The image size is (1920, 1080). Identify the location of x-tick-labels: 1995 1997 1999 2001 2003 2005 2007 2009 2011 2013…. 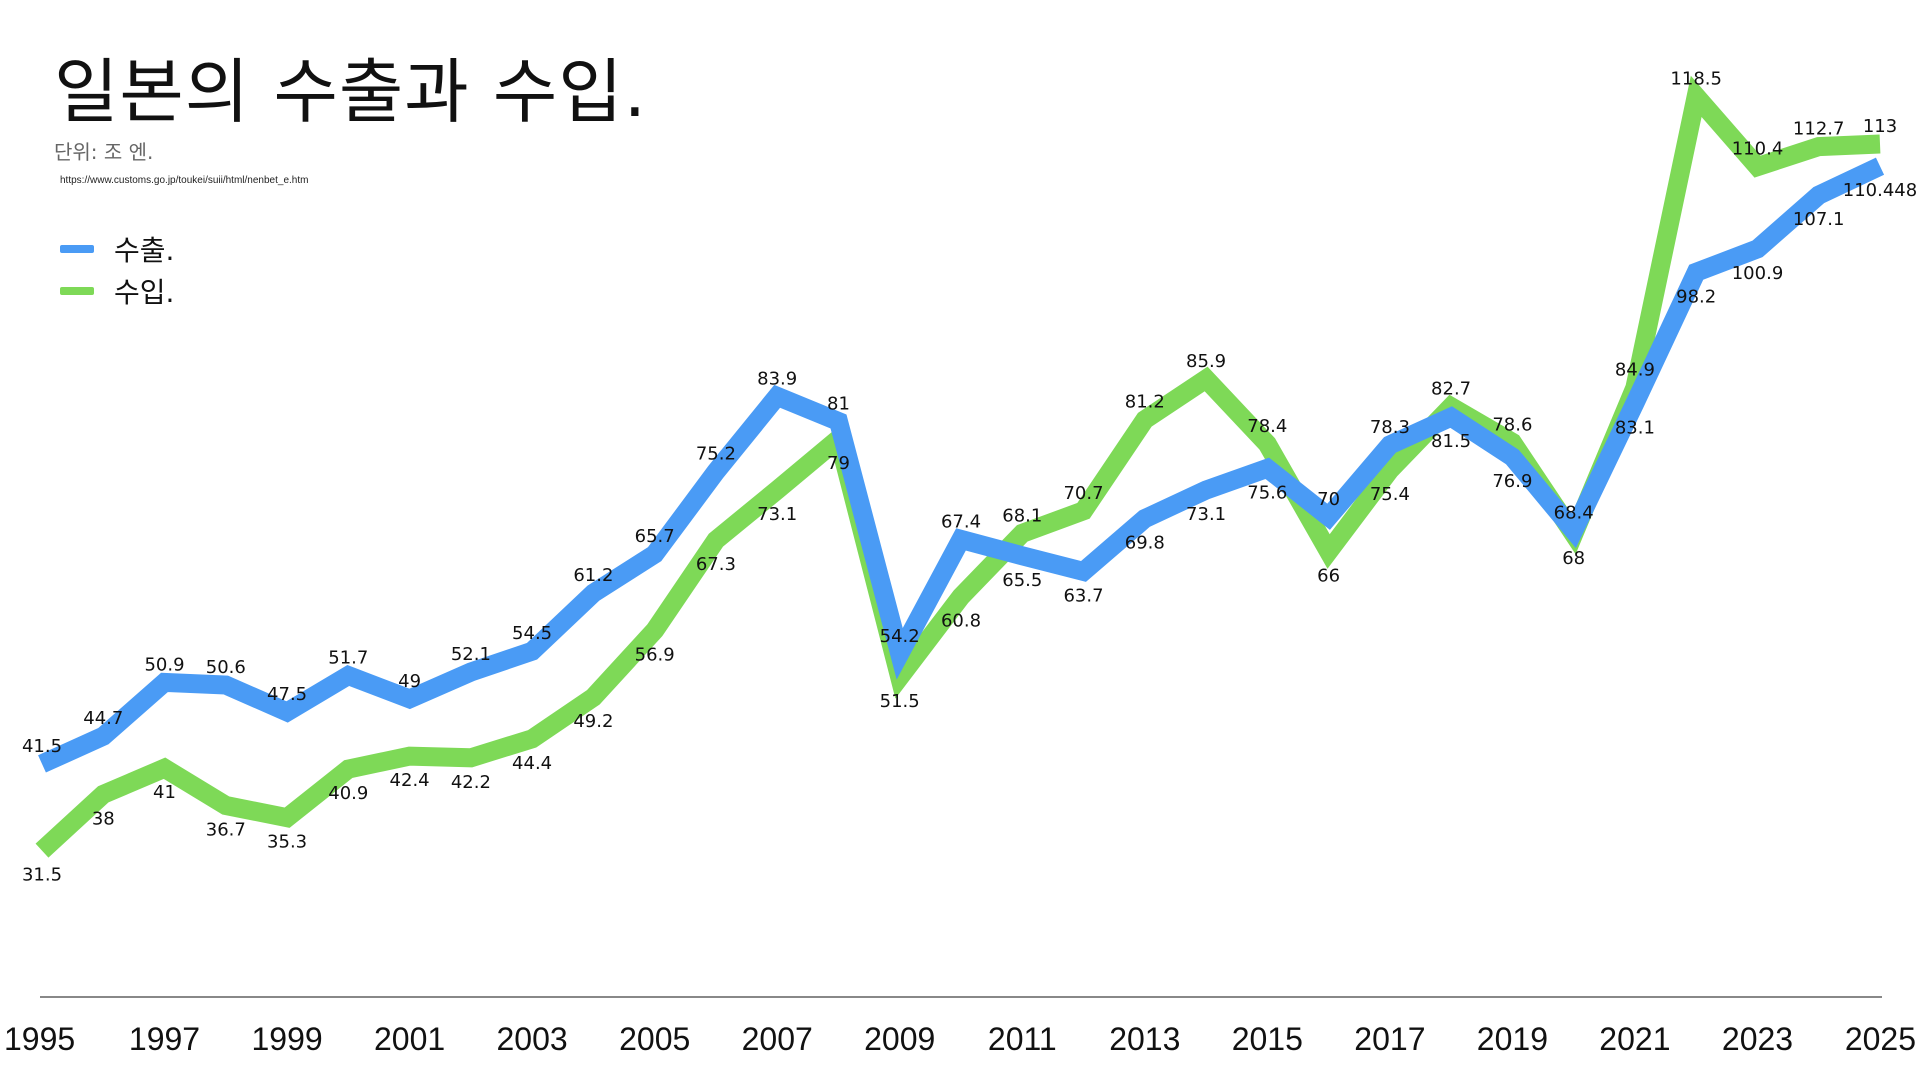
(960, 1039).